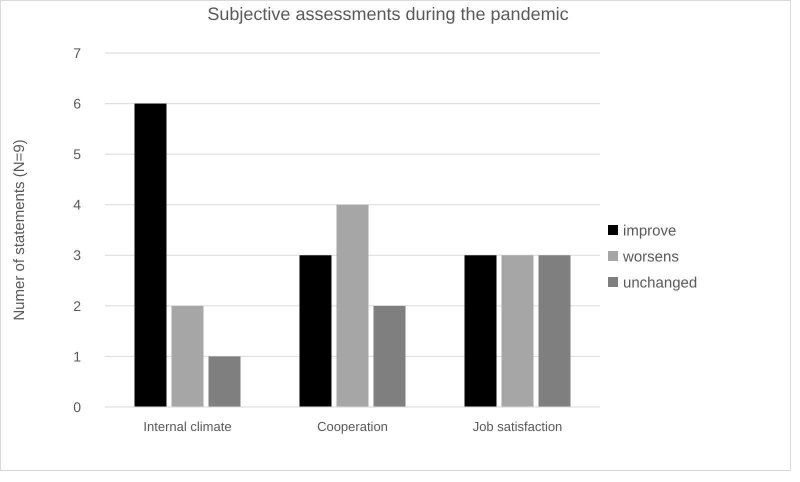 This screenshot has width=800, height=482. What do you see at coordinates (77, 306) in the screenshot?
I see `y-tick-label: 2` at bounding box center [77, 306].